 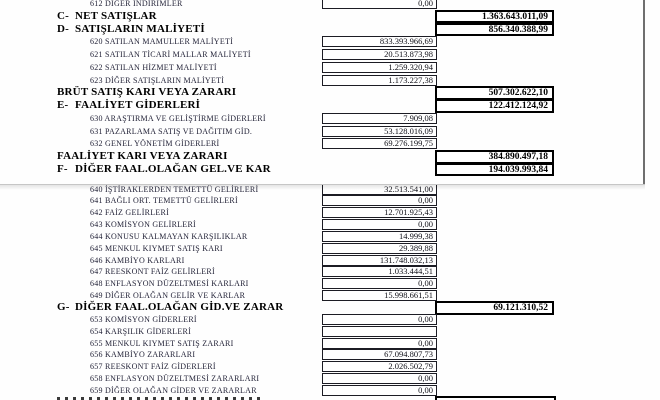 I want to click on section-letter: E-, so click(x=63, y=105).